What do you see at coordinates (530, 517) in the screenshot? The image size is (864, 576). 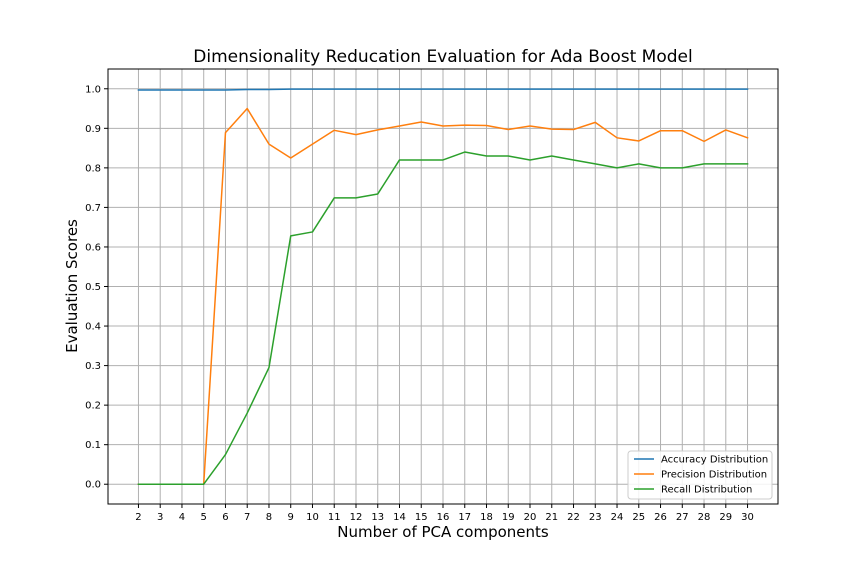 I see `x-tick-label: 20` at bounding box center [530, 517].